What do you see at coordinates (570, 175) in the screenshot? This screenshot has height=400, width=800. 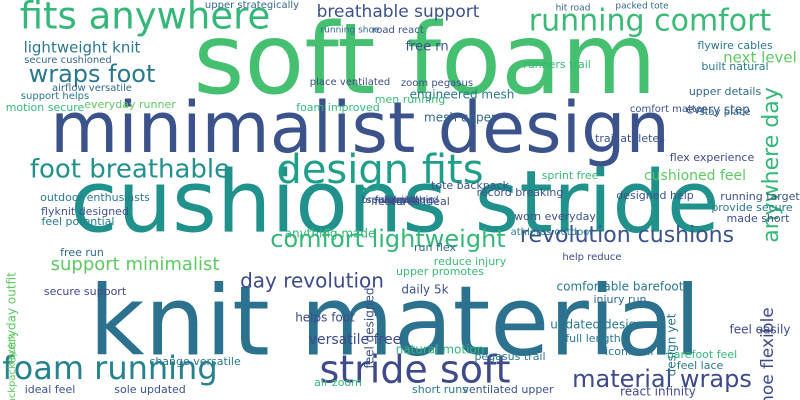 I see `word: sprint free` at bounding box center [570, 175].